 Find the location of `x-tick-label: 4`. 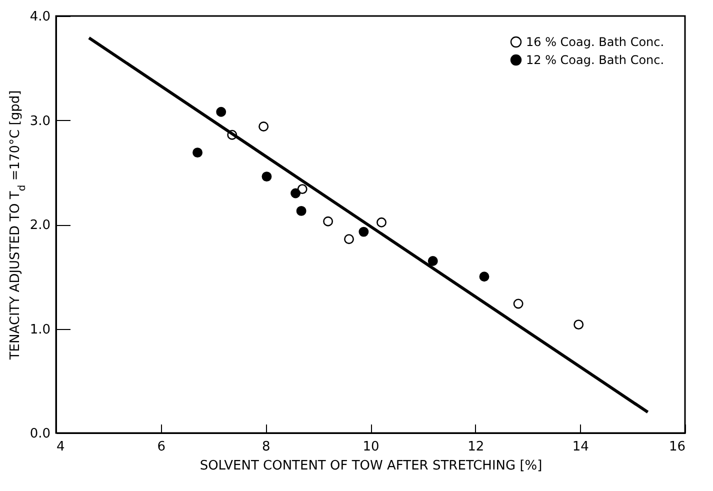

x-tick-label: 4 is located at coordinates (60, 447).